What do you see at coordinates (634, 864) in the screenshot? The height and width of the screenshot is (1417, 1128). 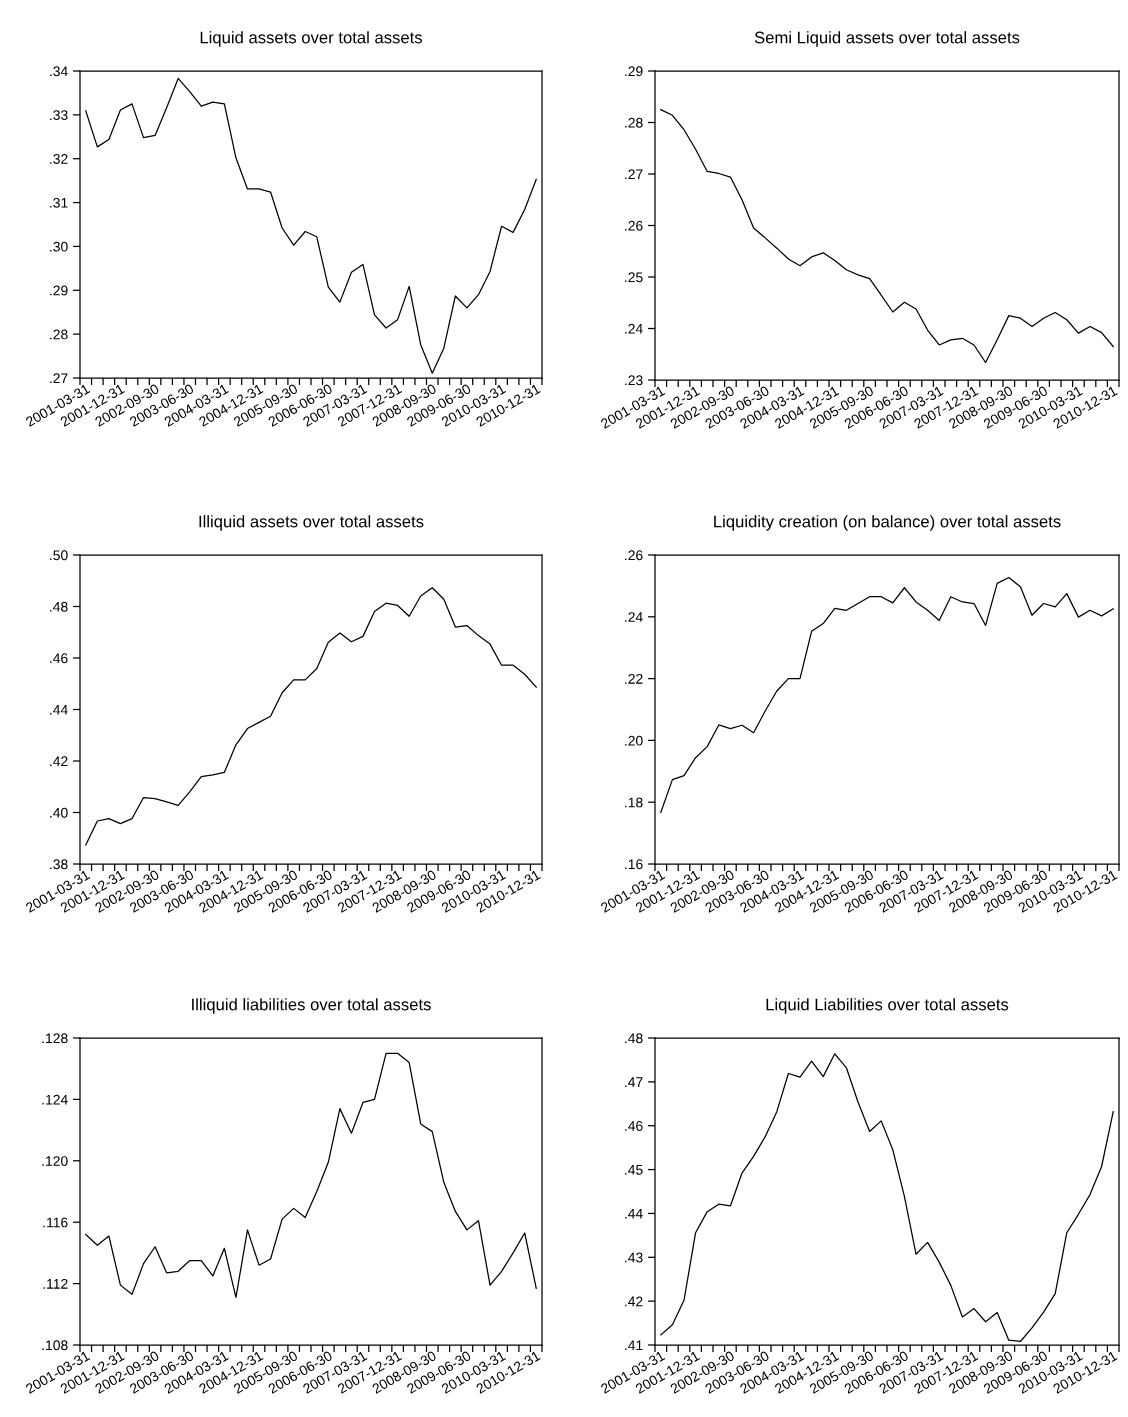 I see `y-tick-label: .16` at bounding box center [634, 864].